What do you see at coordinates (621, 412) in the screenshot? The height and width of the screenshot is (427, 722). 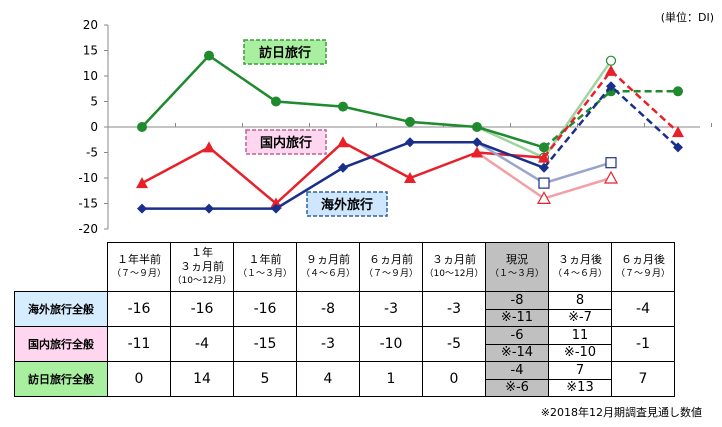 I see `footnote: ※2018年12月期調査見通し数値` at bounding box center [621, 412].